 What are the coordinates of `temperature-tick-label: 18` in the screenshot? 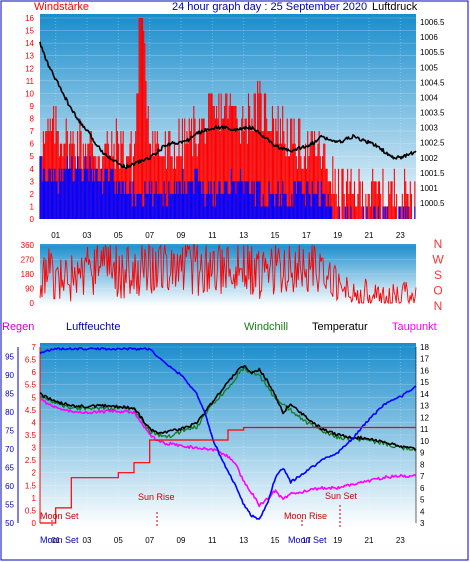 It's located at (424, 347).